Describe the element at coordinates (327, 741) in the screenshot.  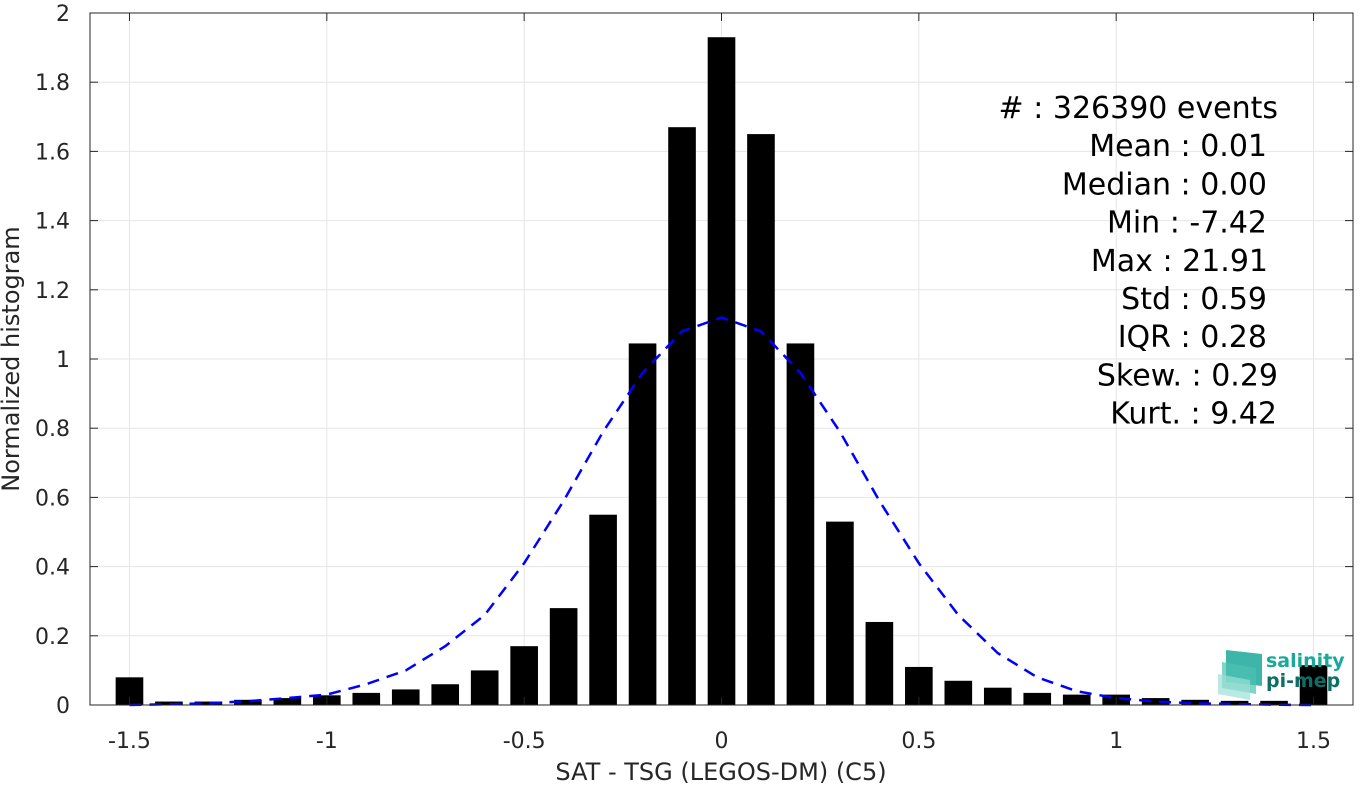
I see `x-tick-label: -1` at that location.